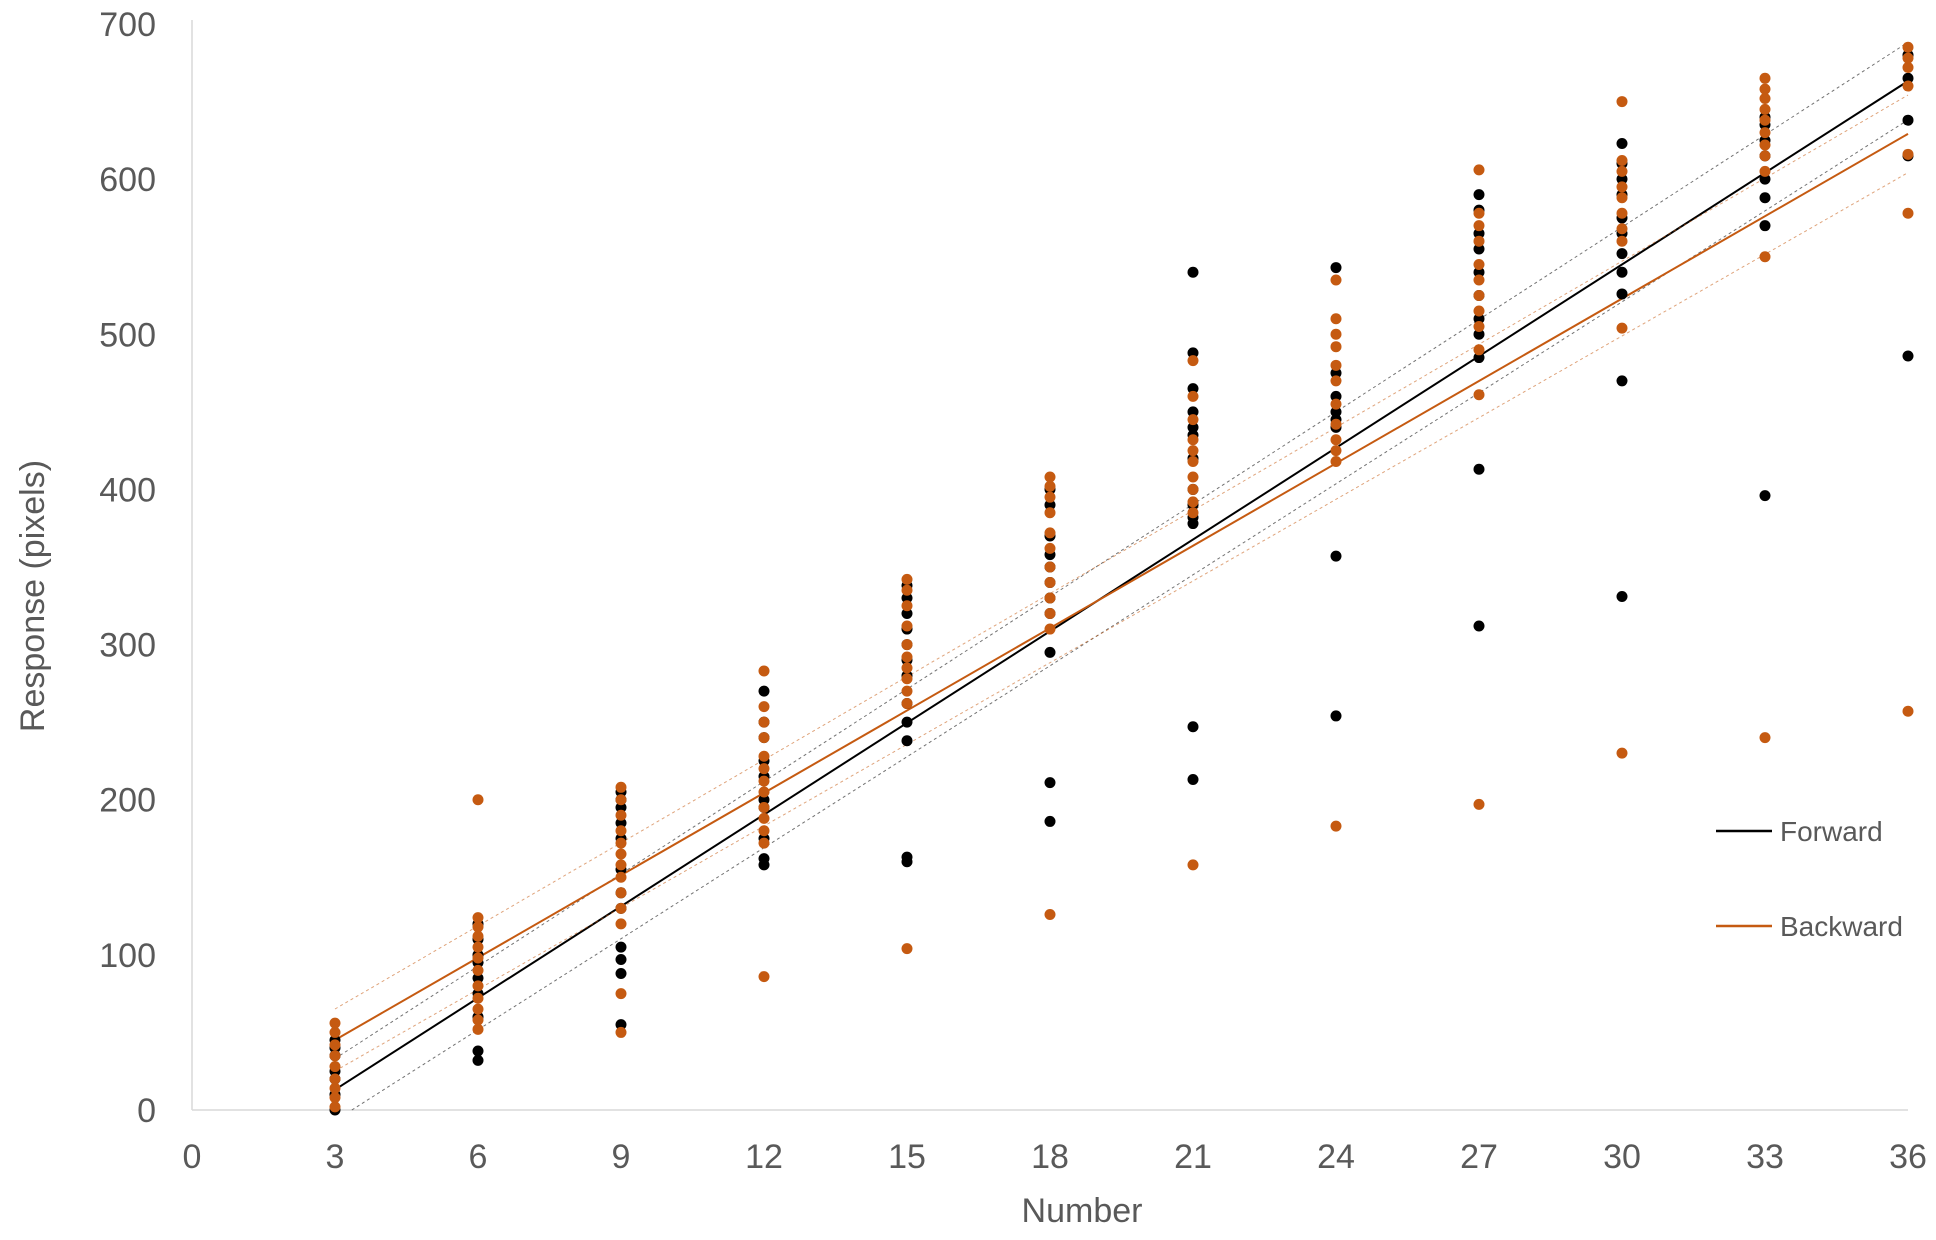 Image resolution: width=1936 pixels, height=1240 pixels. I want to click on x-axis-title: Number, so click(1082, 1211).